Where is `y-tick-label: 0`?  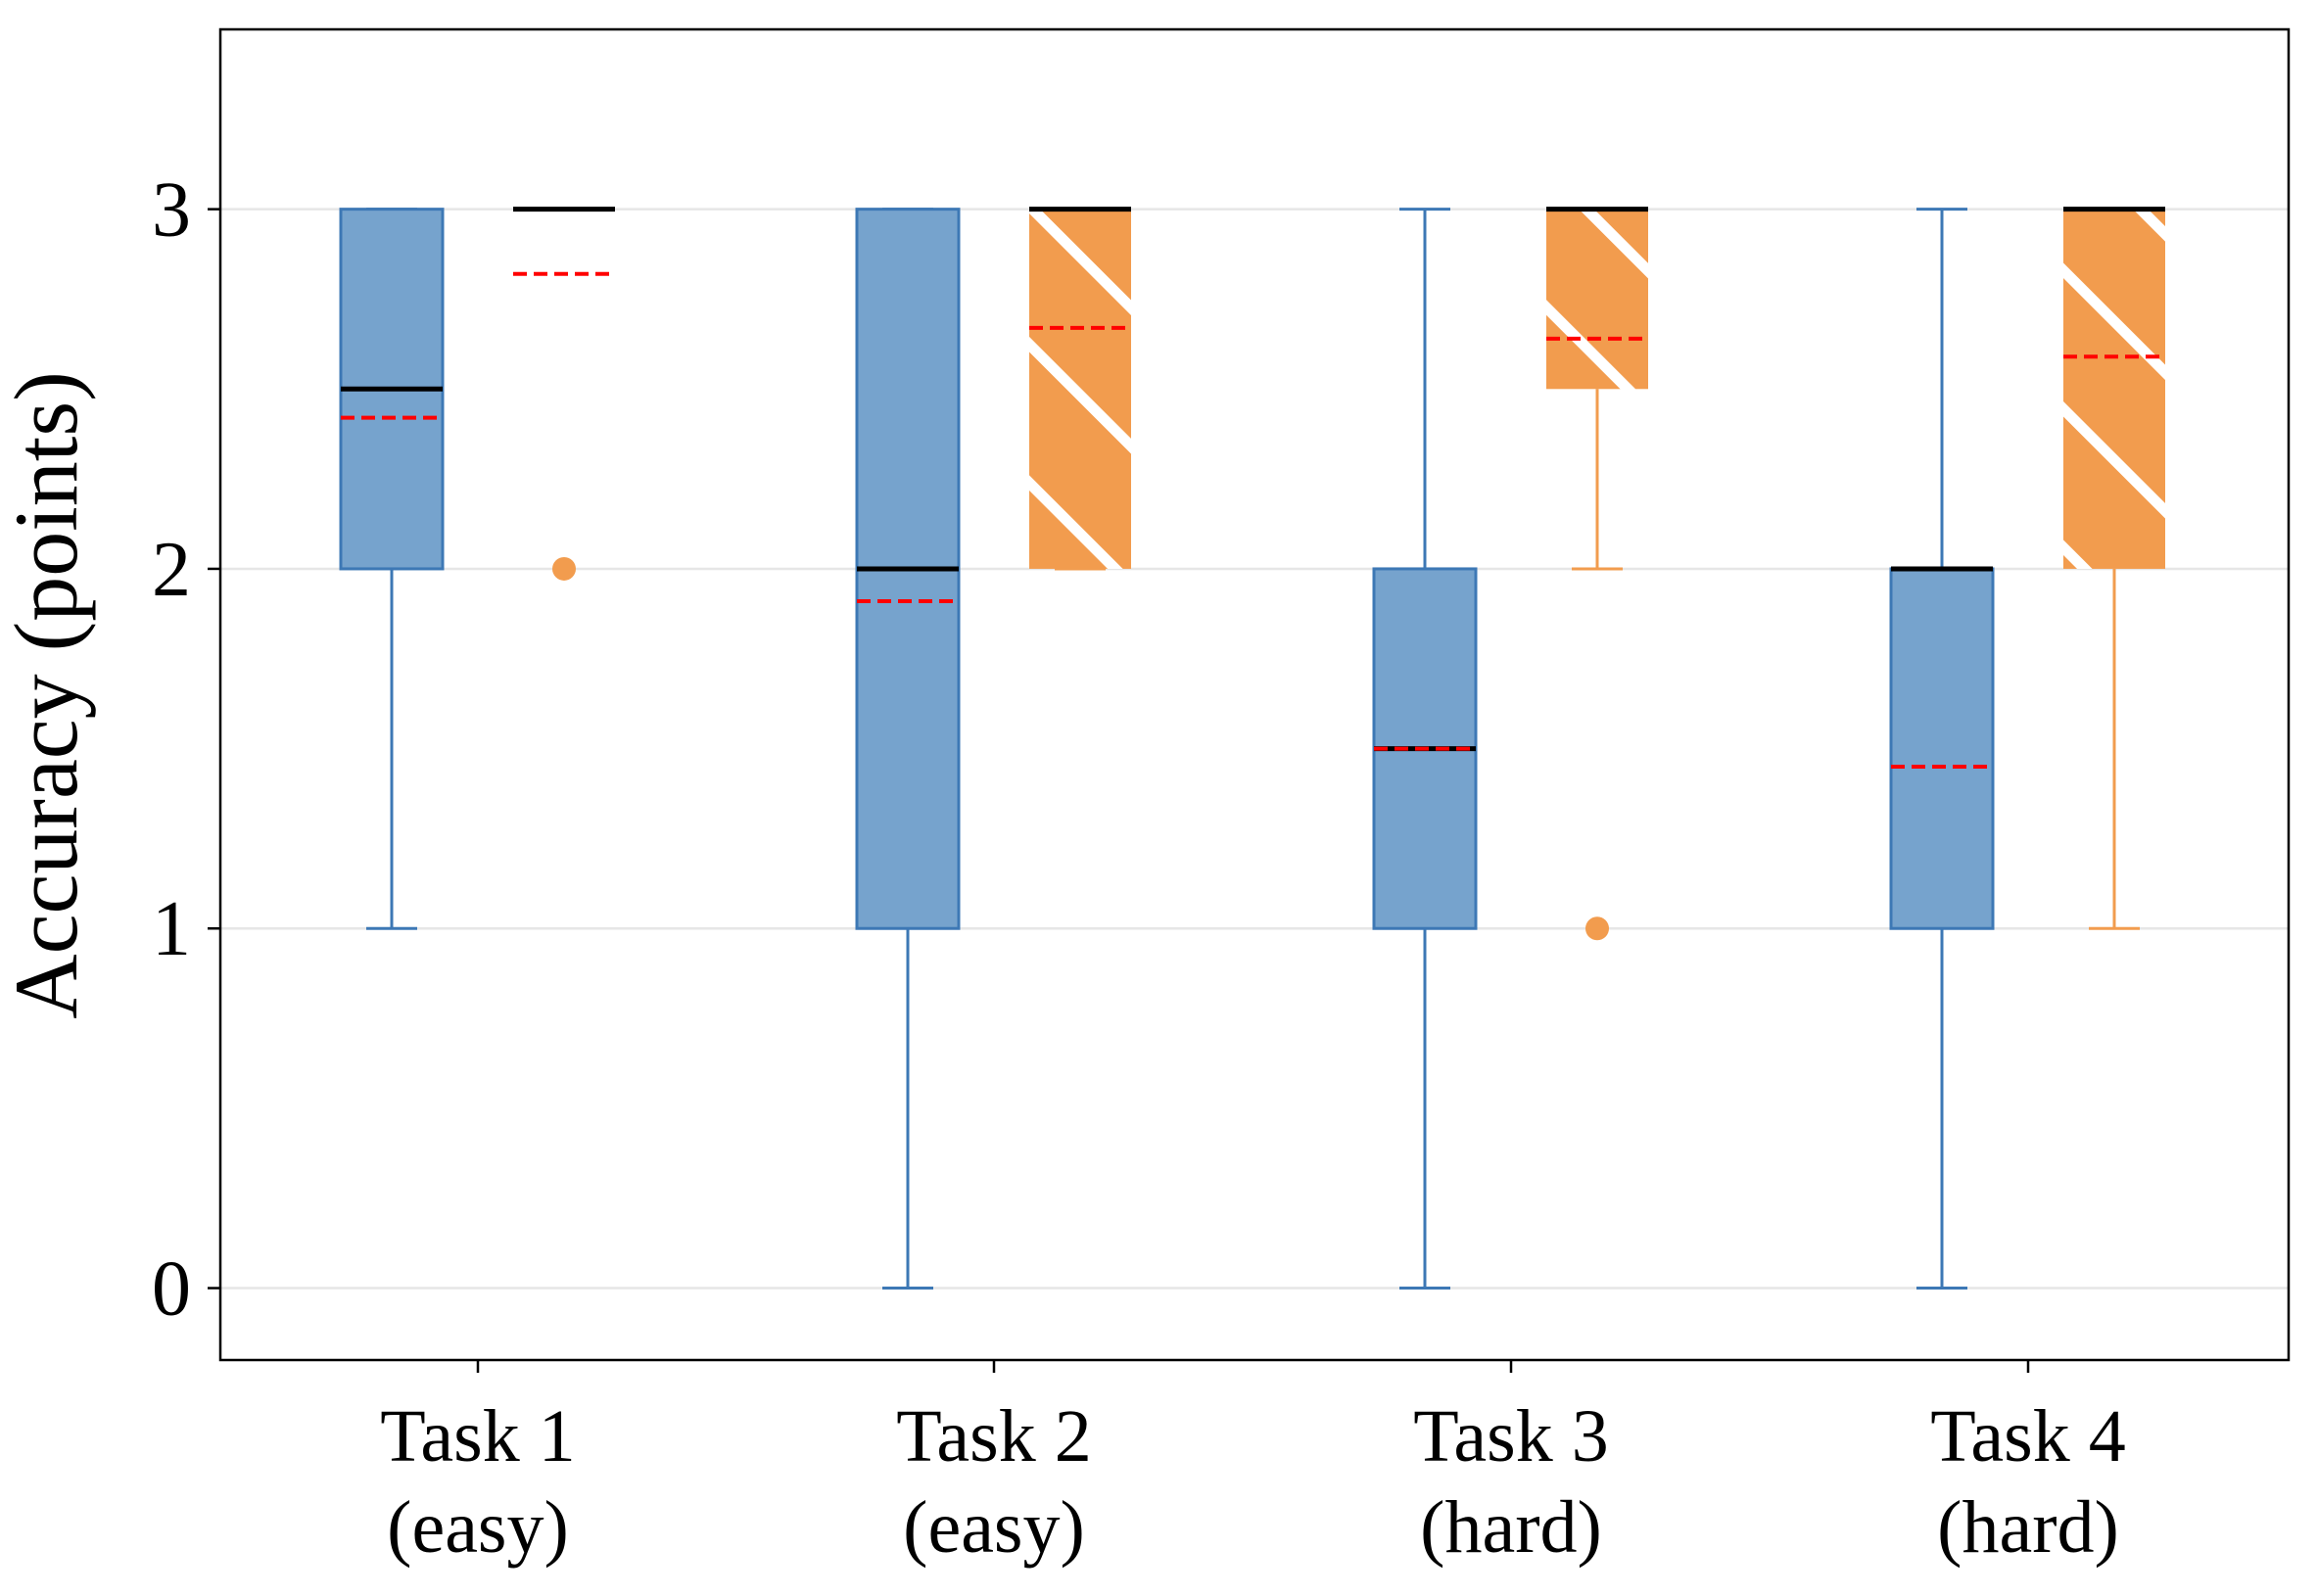 y-tick-label: 0 is located at coordinates (171, 1289).